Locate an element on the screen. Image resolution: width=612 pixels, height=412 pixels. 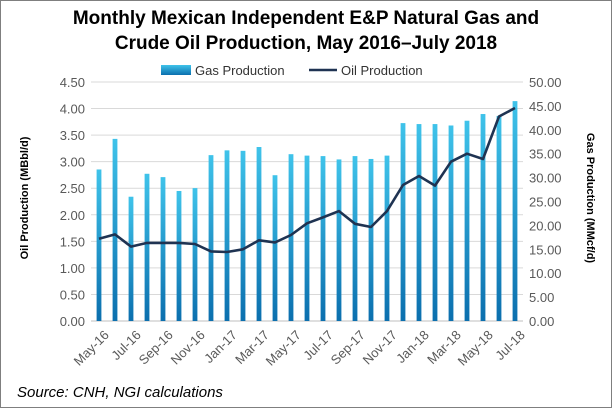
legend-gas-swatch is located at coordinates (176, 70).